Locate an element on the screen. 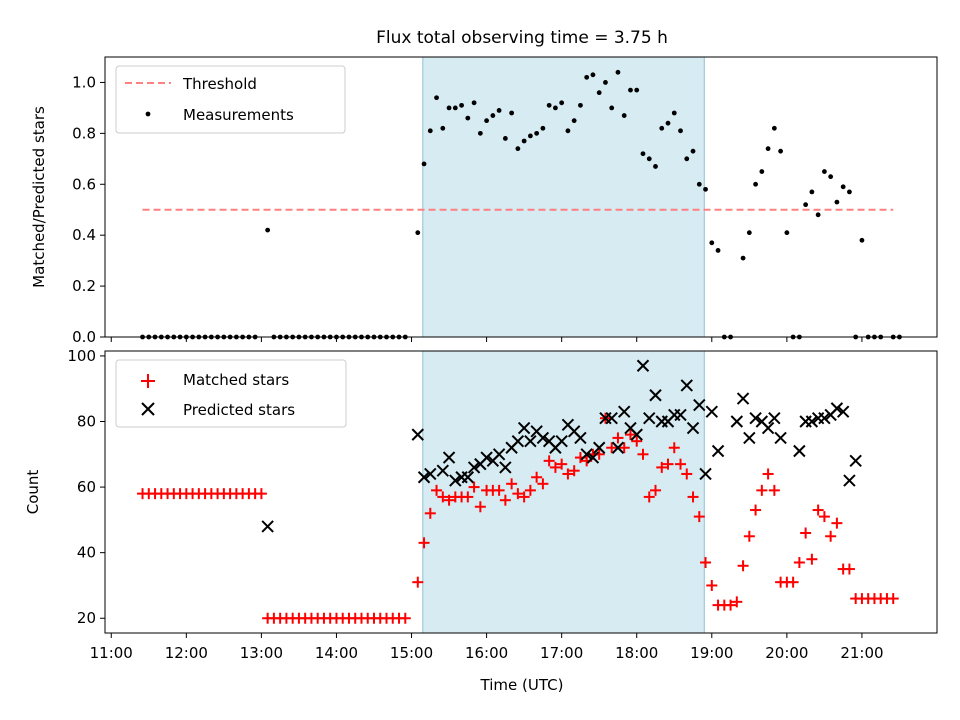 The height and width of the screenshot is (720, 960). y-tick-label: 1.0 is located at coordinates (84, 82).